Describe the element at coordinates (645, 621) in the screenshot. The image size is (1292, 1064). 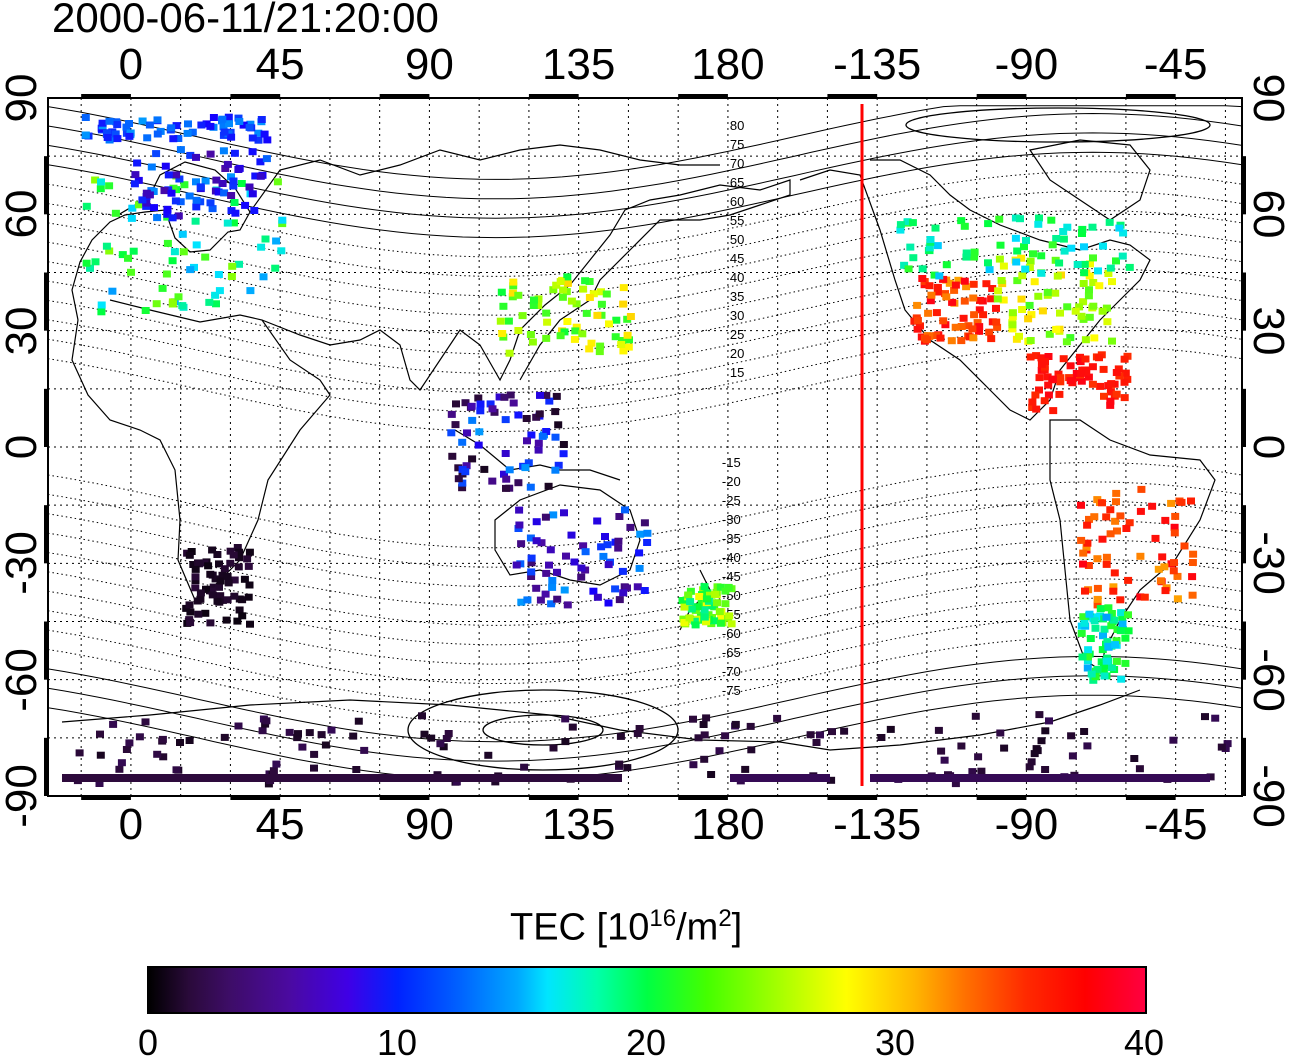
I see `contour-line` at that location.